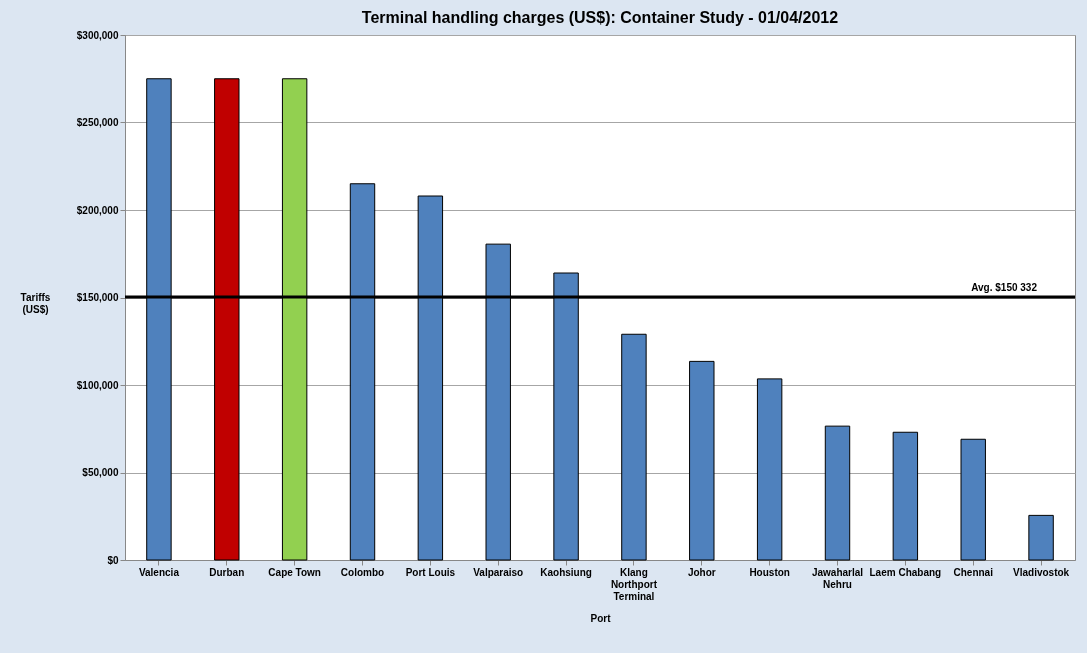  What do you see at coordinates (113, 560) in the screenshot?
I see `y-tick-label: $0` at bounding box center [113, 560].